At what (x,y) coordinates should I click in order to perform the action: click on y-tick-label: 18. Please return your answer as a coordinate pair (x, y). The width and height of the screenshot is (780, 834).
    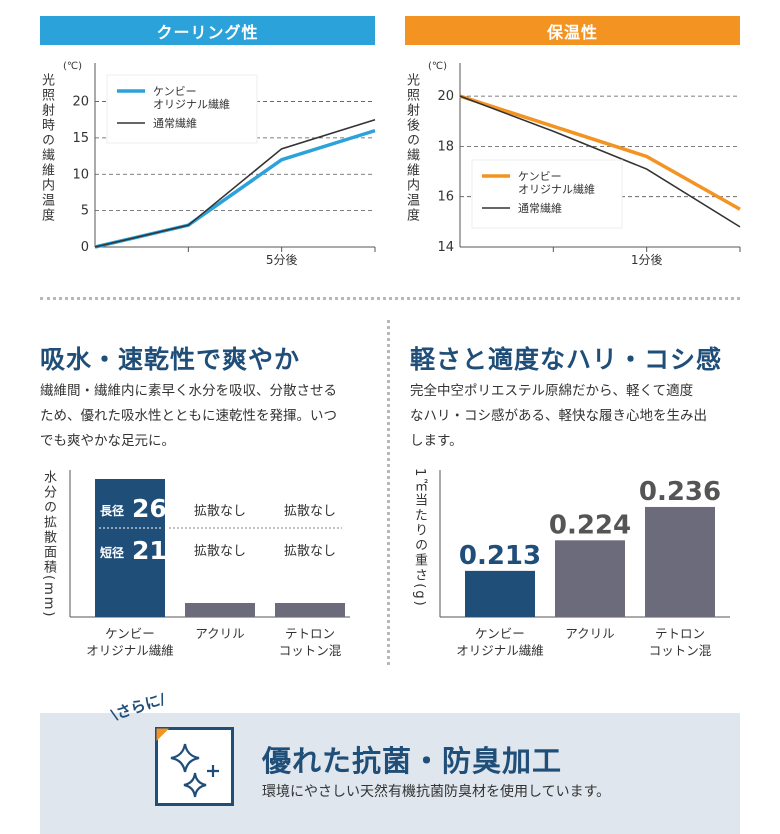
    Looking at the image, I should click on (445, 146).